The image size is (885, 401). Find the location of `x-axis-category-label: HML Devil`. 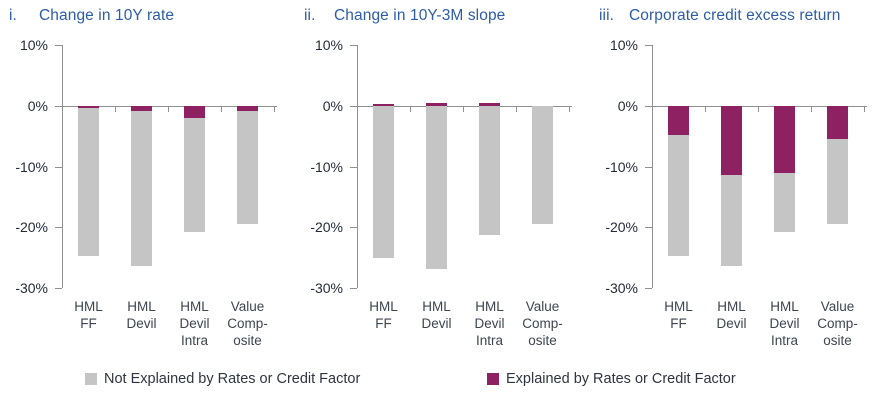

x-axis-category-label: HML Devil is located at coordinates (731, 315).